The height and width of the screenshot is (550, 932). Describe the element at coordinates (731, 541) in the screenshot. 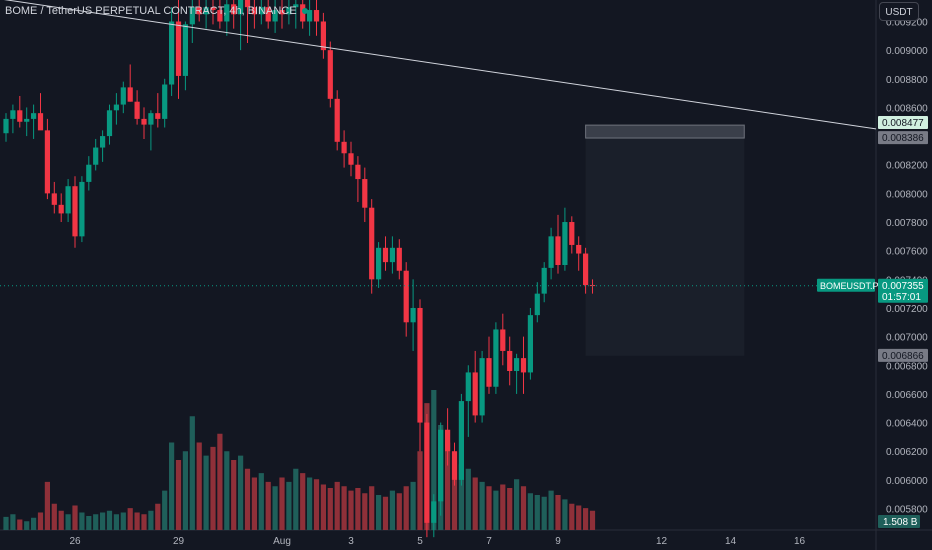

I see `x-tick-label: 14` at that location.